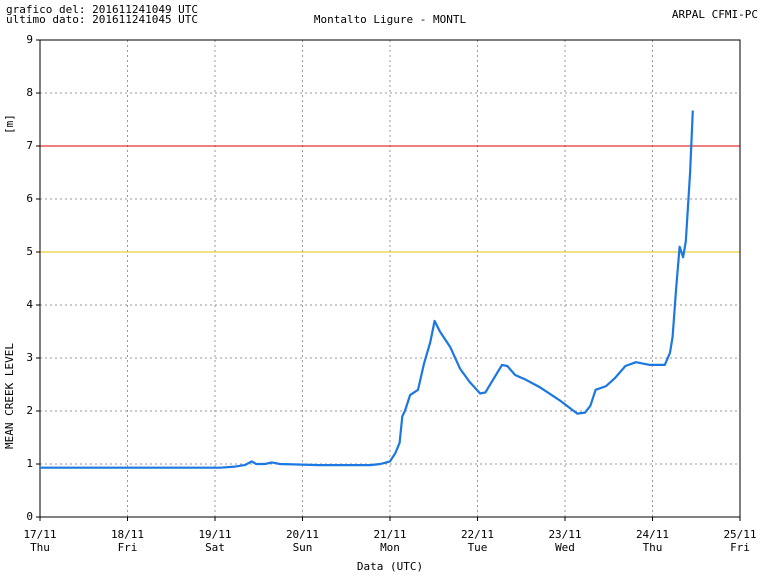 The width and height of the screenshot is (768, 576). What do you see at coordinates (303, 547) in the screenshot?
I see `x-tick-weekday: Sun` at bounding box center [303, 547].